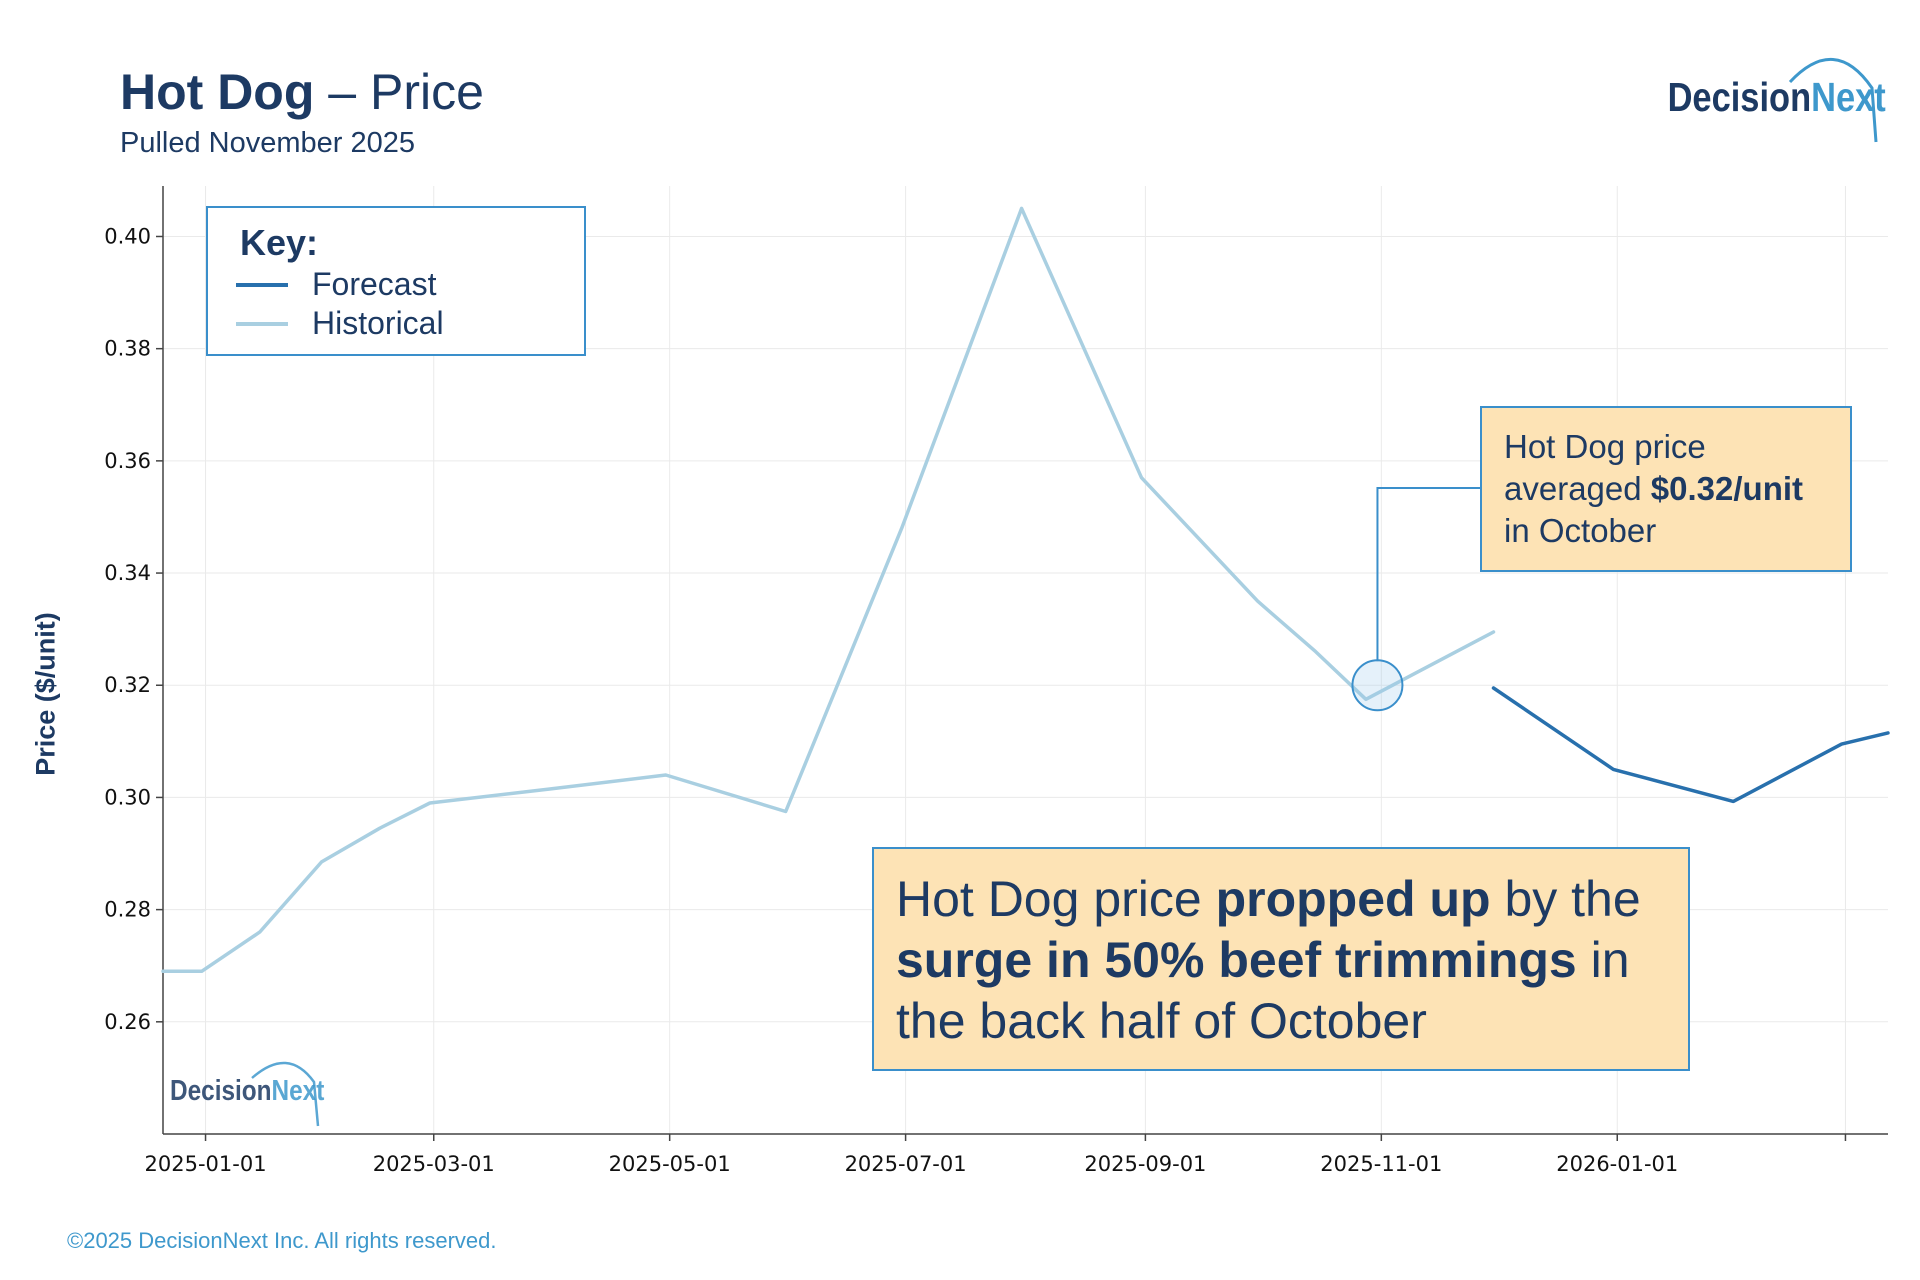  What do you see at coordinates (434, 1164) in the screenshot?
I see `x-tick-label: 2025-03-01` at bounding box center [434, 1164].